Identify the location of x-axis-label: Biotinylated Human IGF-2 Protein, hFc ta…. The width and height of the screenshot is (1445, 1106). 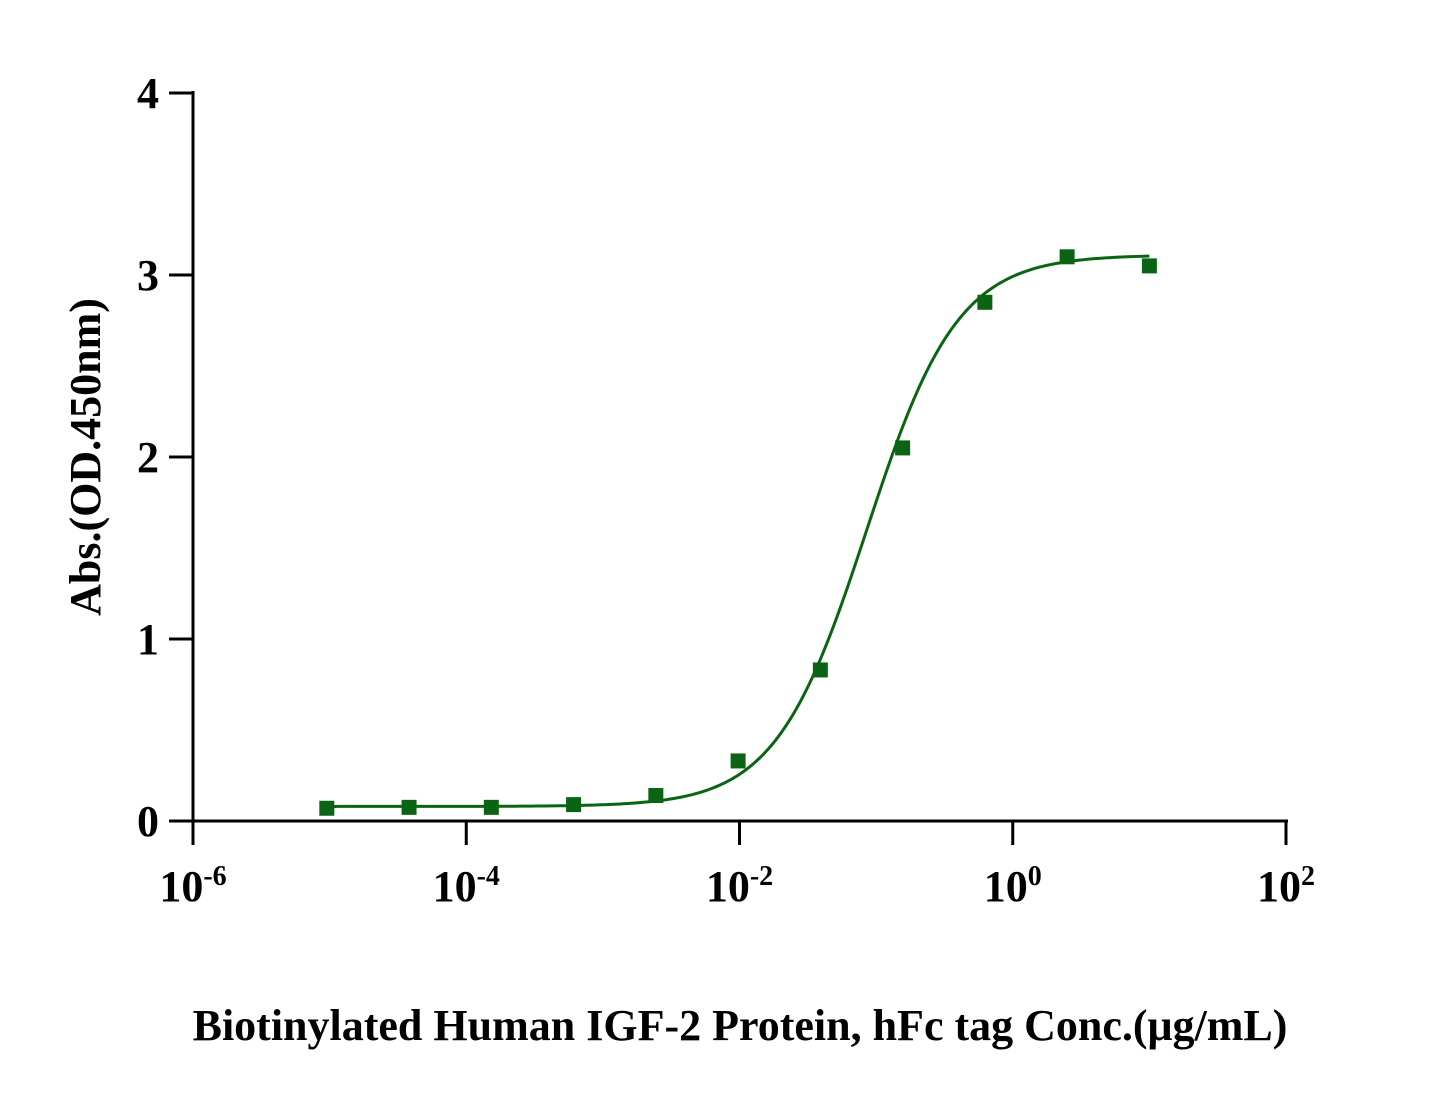
(740, 1025).